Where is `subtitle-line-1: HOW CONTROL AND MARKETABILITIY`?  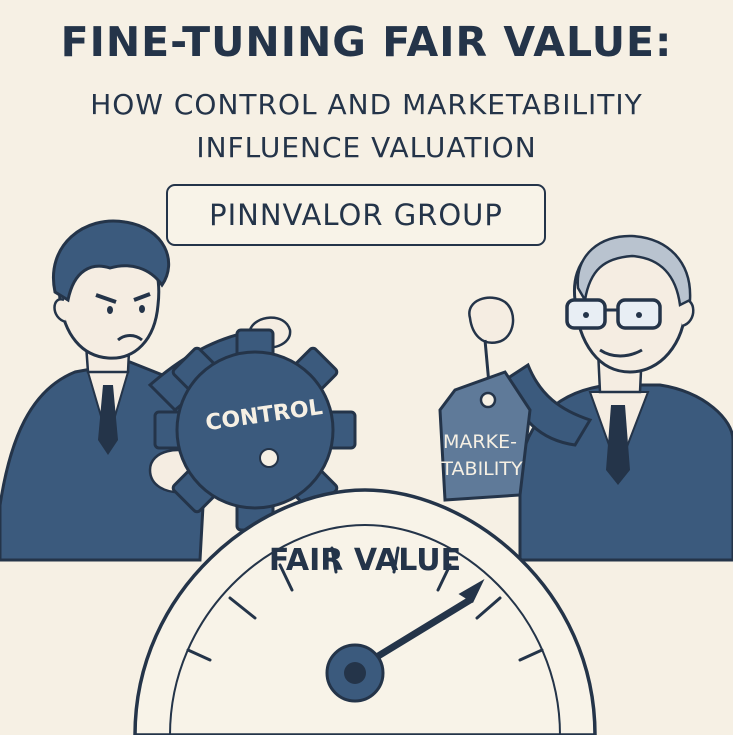 subtitle-line-1: HOW CONTROL AND MARKETABILITIY is located at coordinates (366, 104).